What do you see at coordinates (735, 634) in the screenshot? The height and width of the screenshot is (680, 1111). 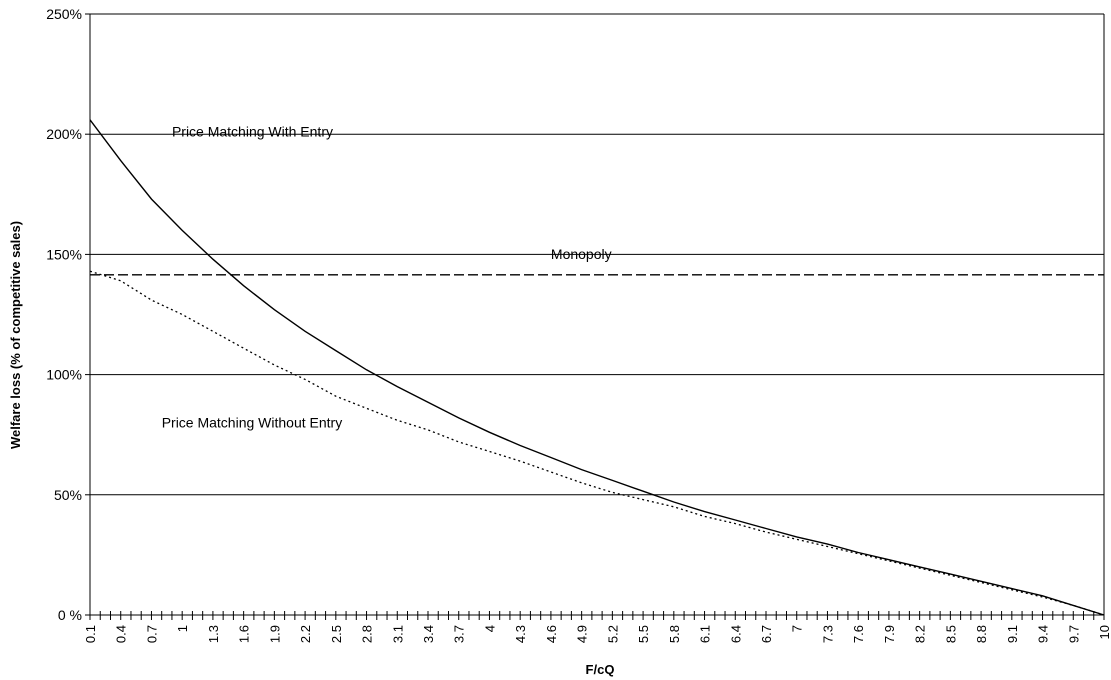 I see `x-tick-label-21: 6.4` at bounding box center [735, 634].